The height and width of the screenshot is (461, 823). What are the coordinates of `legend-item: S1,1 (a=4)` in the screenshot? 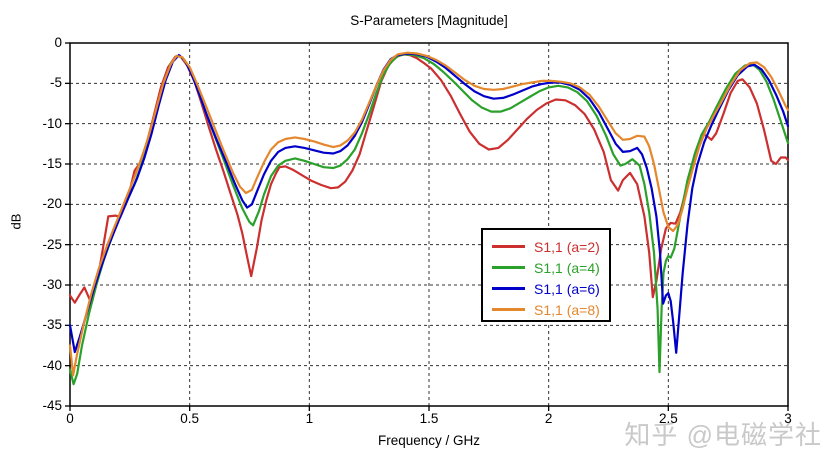 It's located at (550, 267).